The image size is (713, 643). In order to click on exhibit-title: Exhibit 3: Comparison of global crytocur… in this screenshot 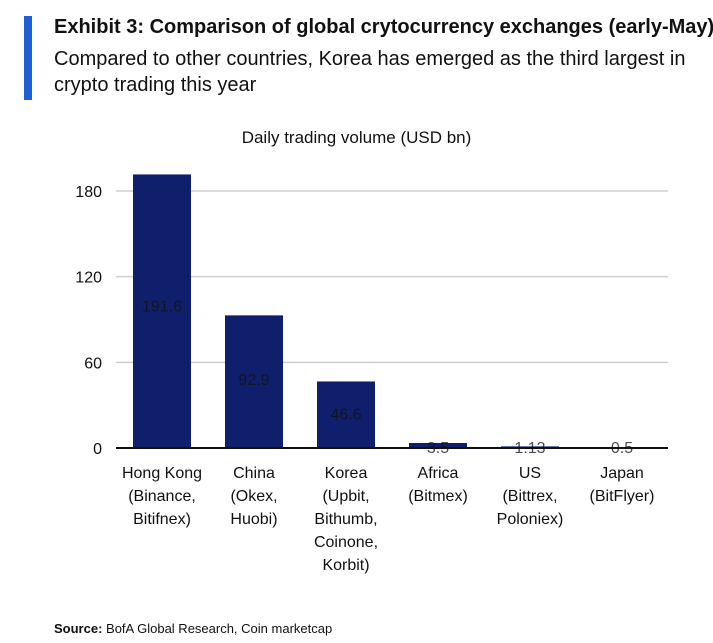, I will do `click(383, 27)`.